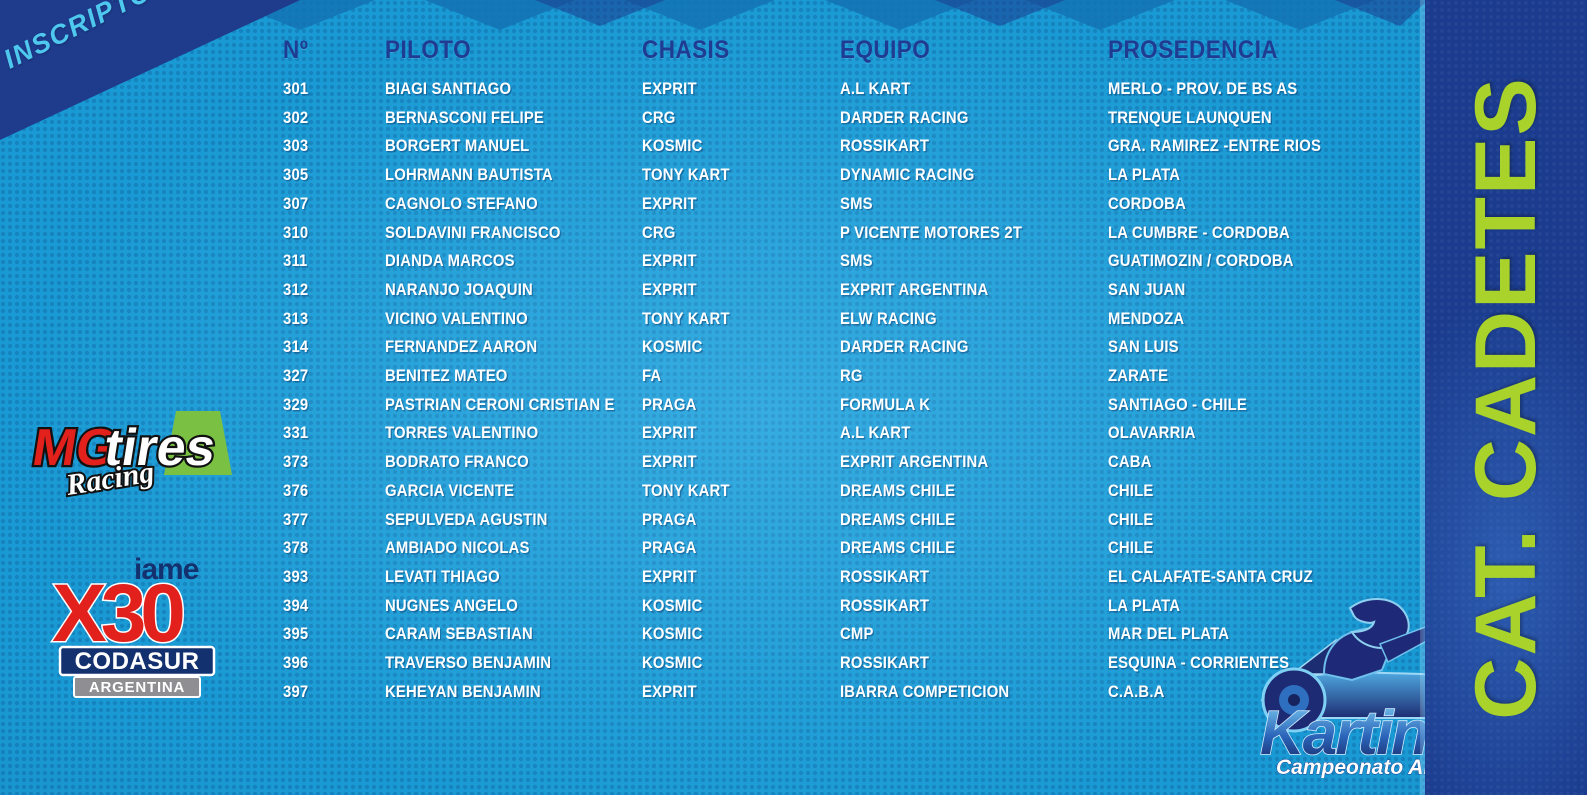 This screenshot has height=795, width=1587. Describe the element at coordinates (137, 661) in the screenshot. I see `codasur-text: CODASUR` at that location.